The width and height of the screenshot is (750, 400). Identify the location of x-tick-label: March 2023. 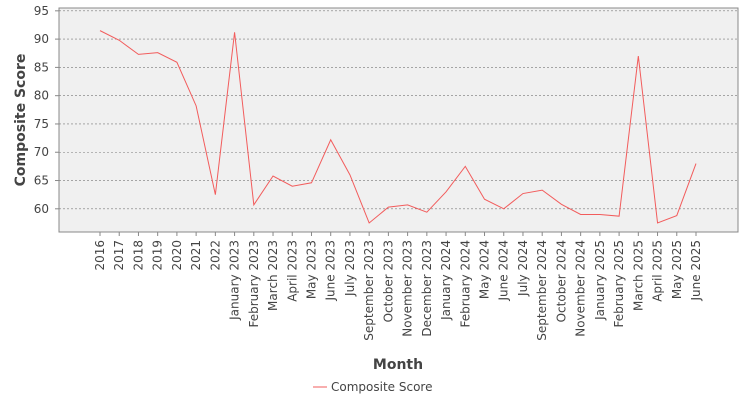
(273, 275).